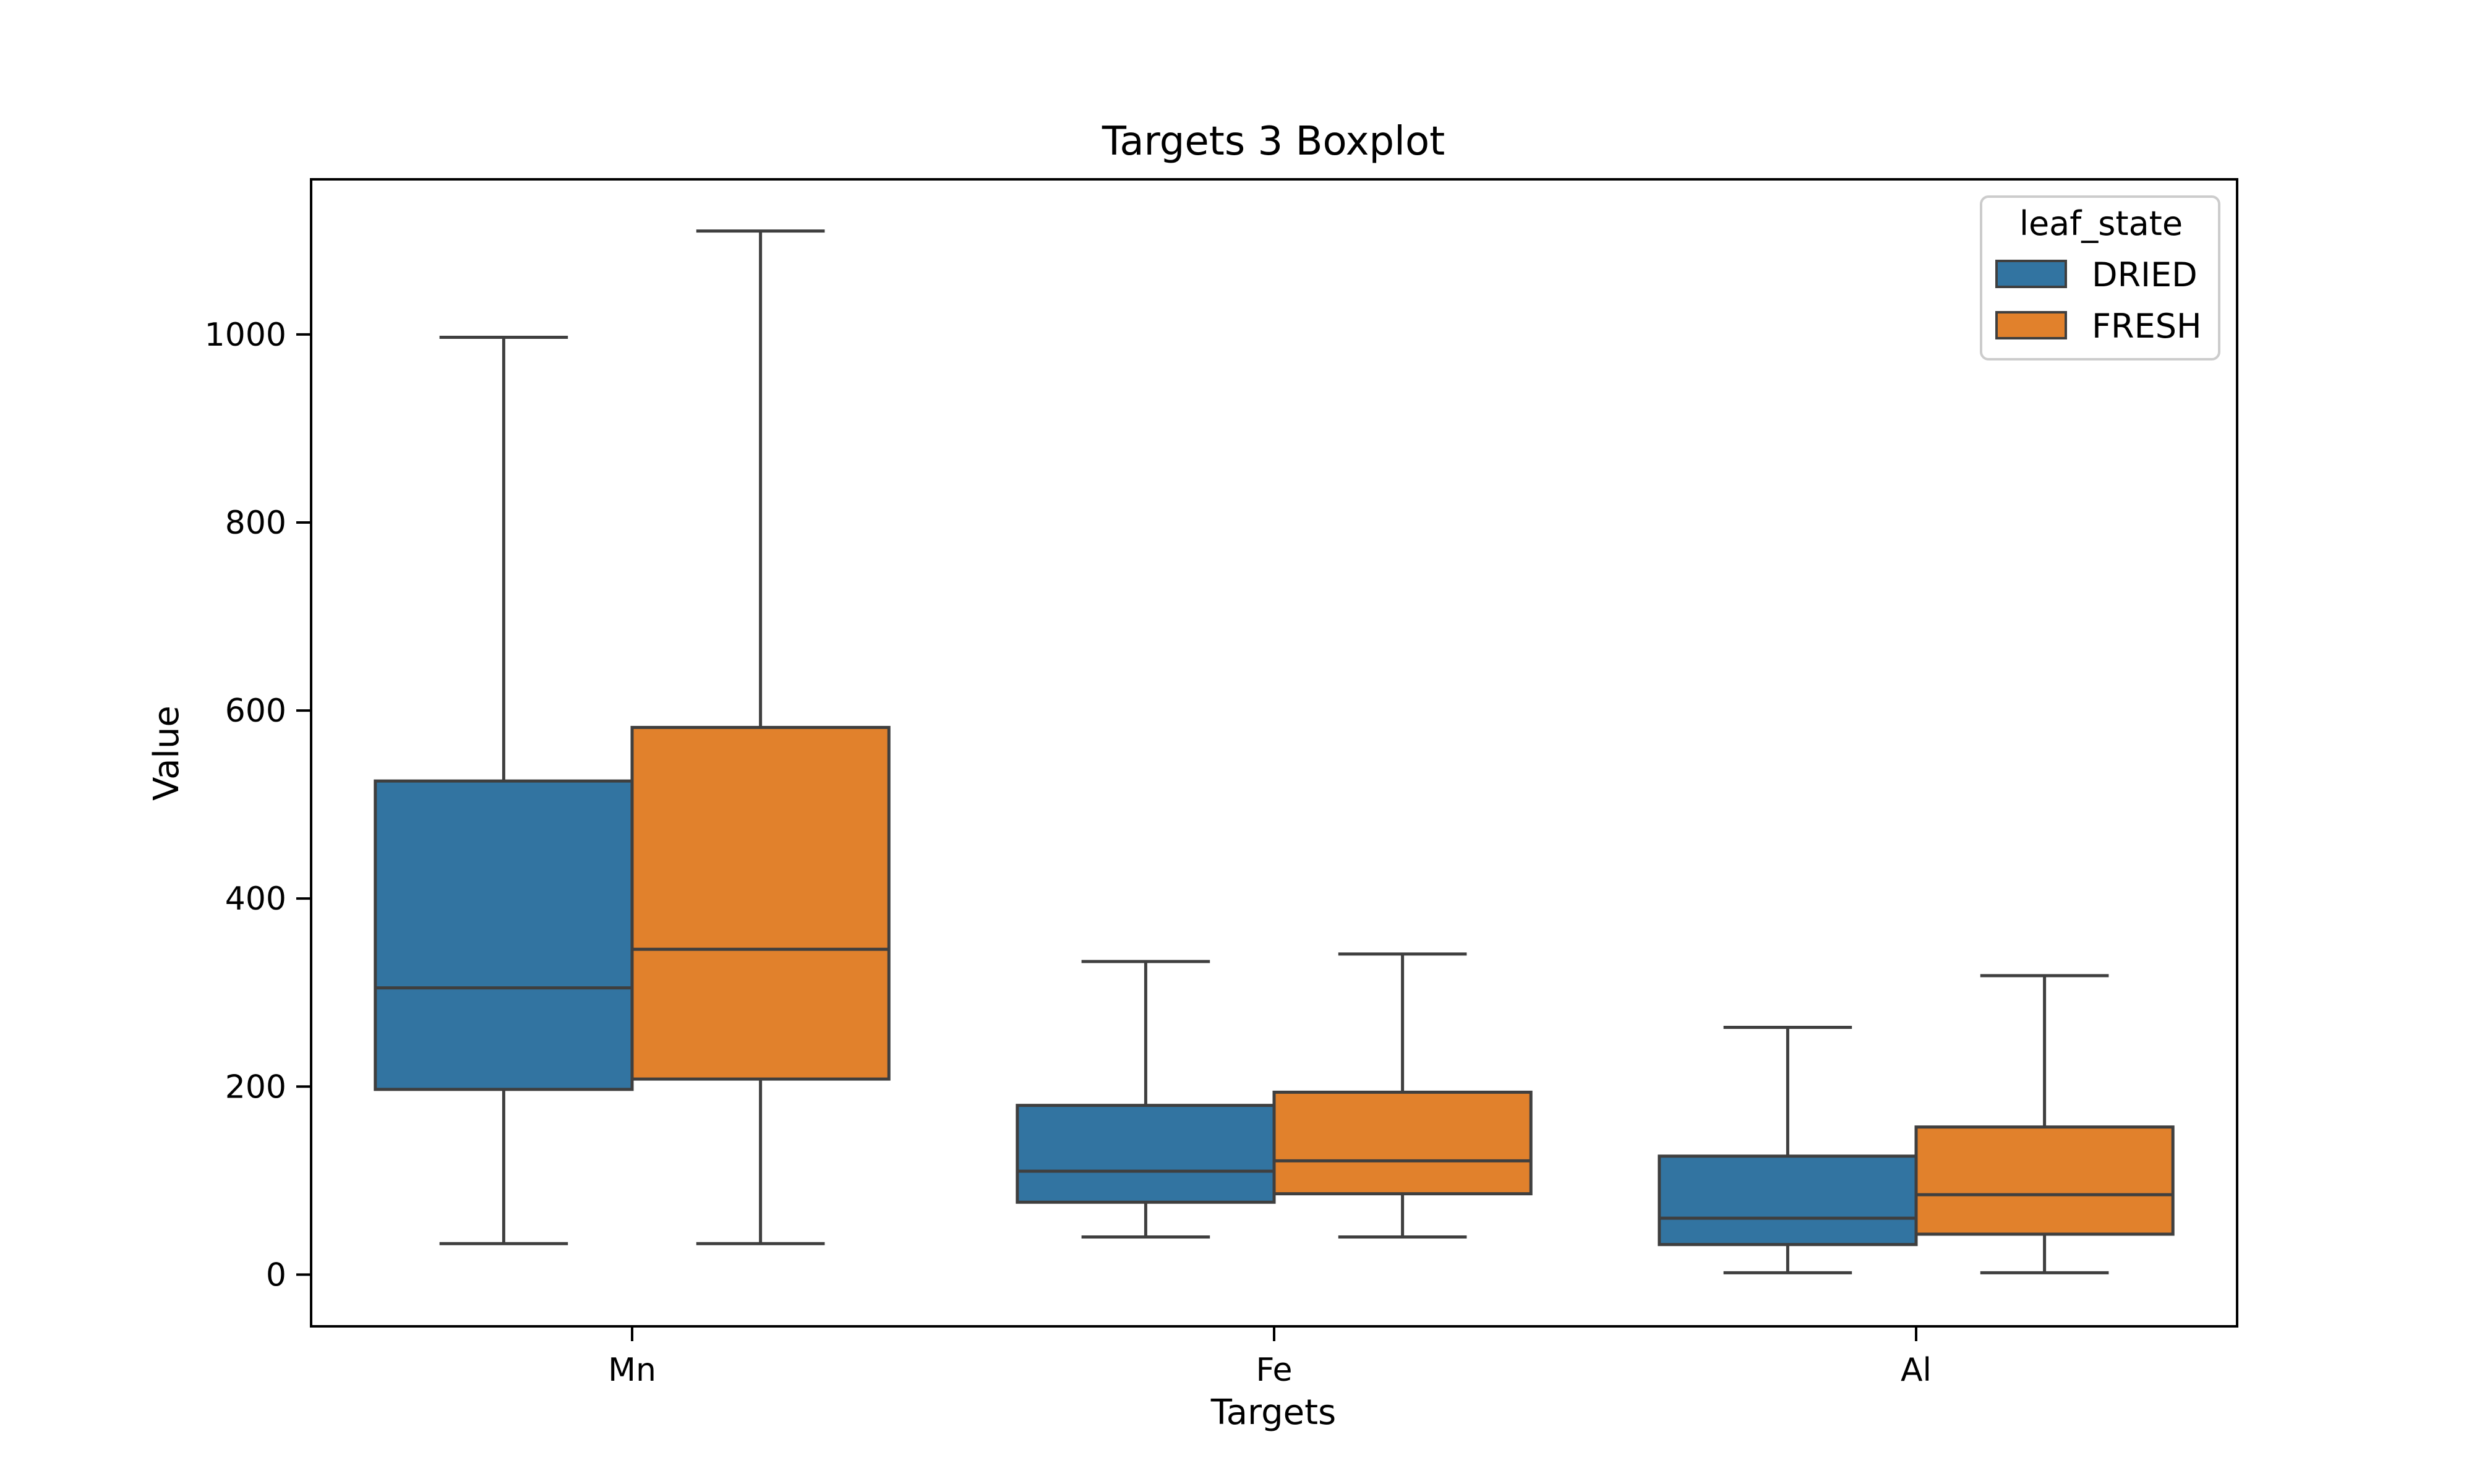 Image resolution: width=2474 pixels, height=1484 pixels. I want to click on legend-swatch-dried, so click(2031, 274).